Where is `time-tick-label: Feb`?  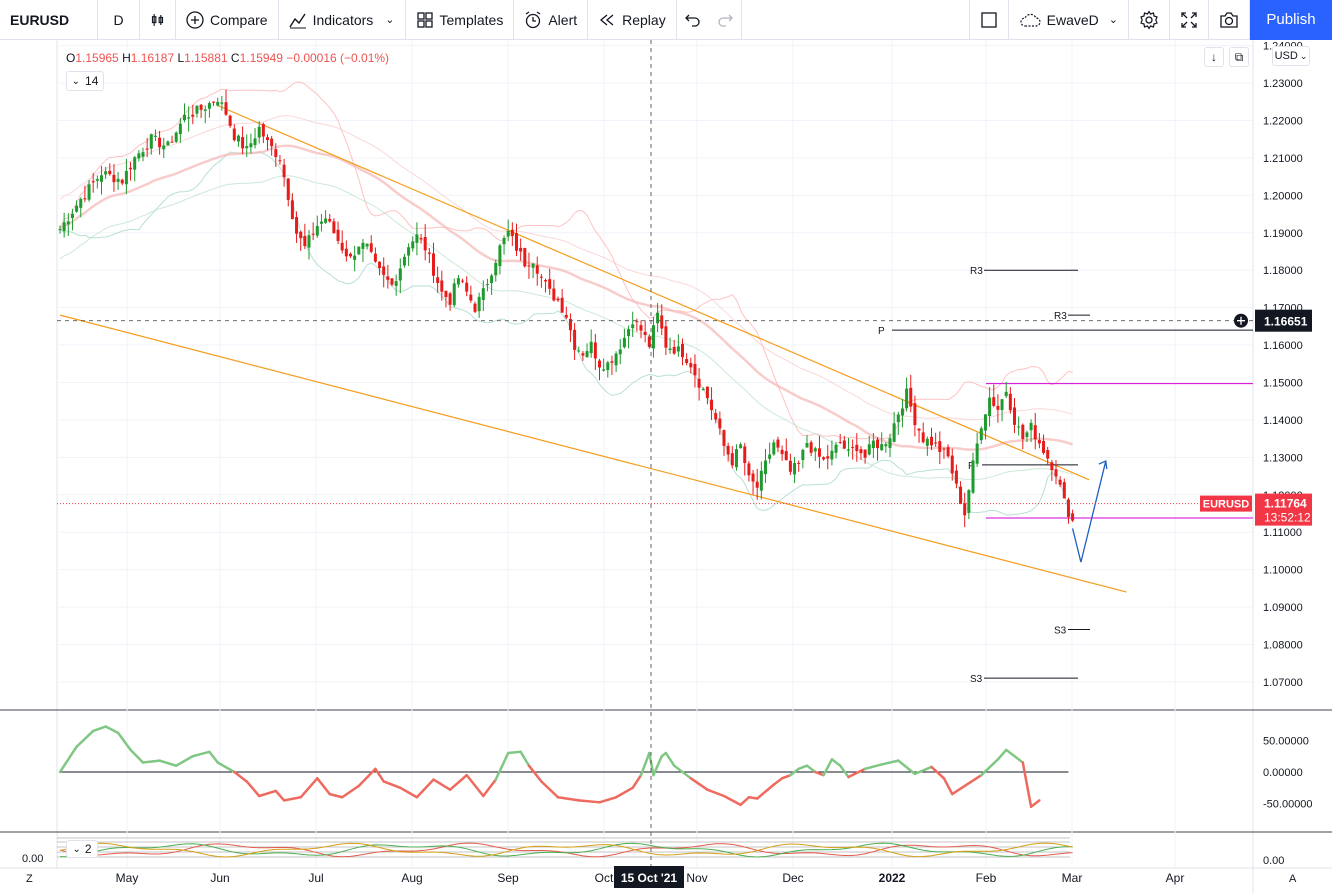
time-tick-label: Feb is located at coordinates (986, 878).